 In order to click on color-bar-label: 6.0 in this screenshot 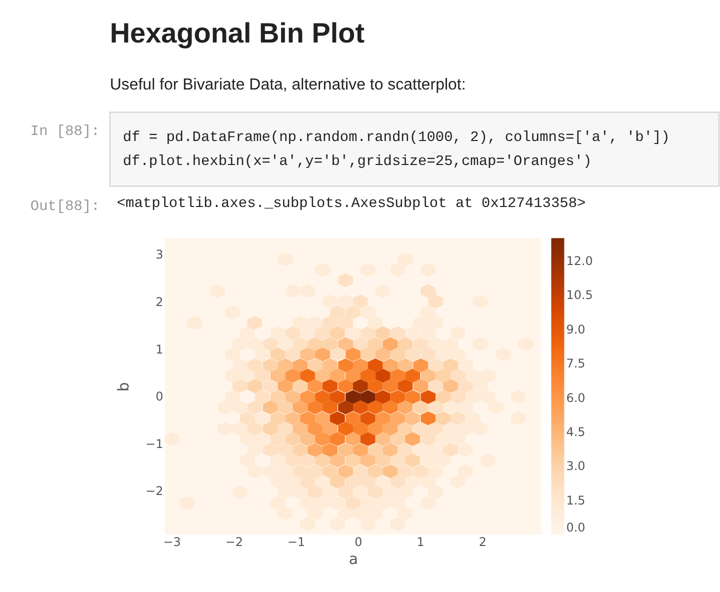, I will do `click(576, 397)`.